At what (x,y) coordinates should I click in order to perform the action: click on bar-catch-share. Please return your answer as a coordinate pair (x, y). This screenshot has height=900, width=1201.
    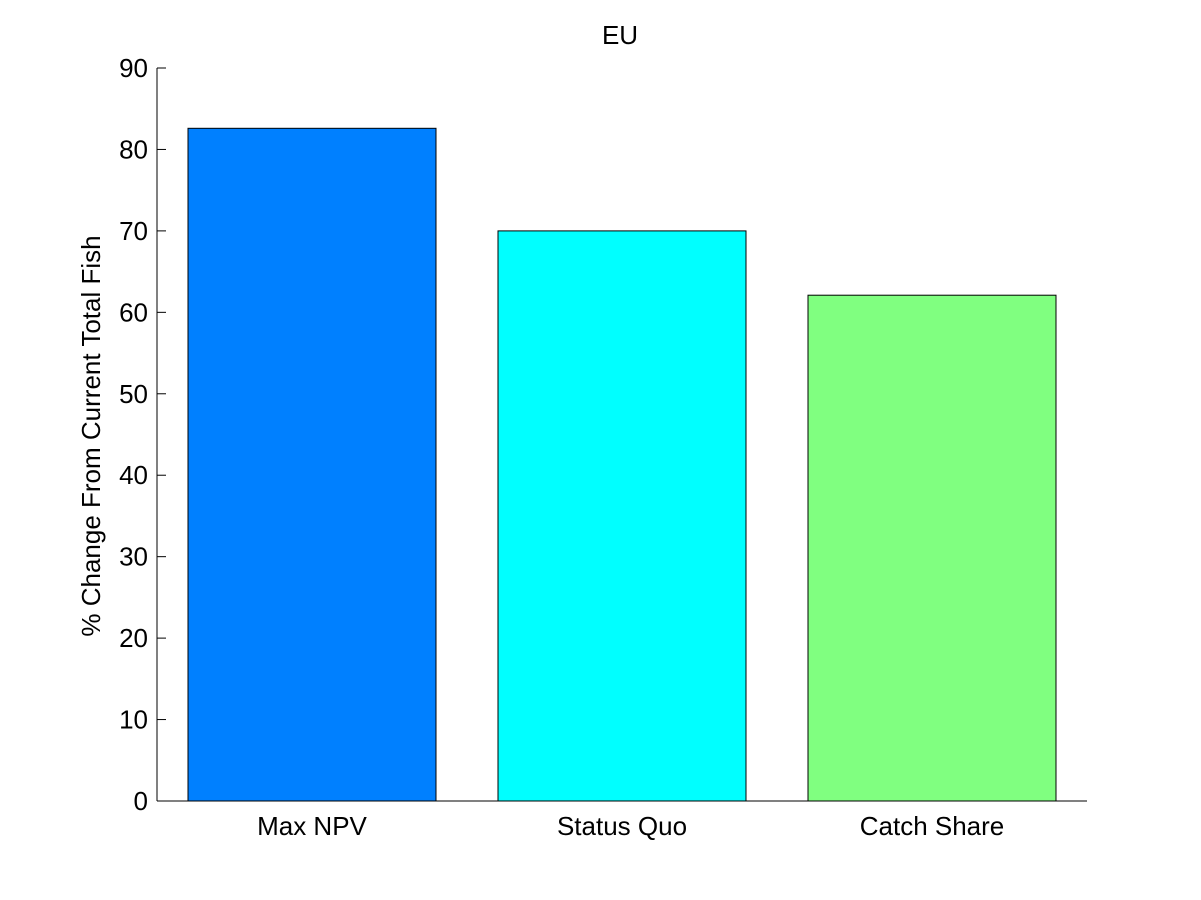
    Looking at the image, I should click on (932, 548).